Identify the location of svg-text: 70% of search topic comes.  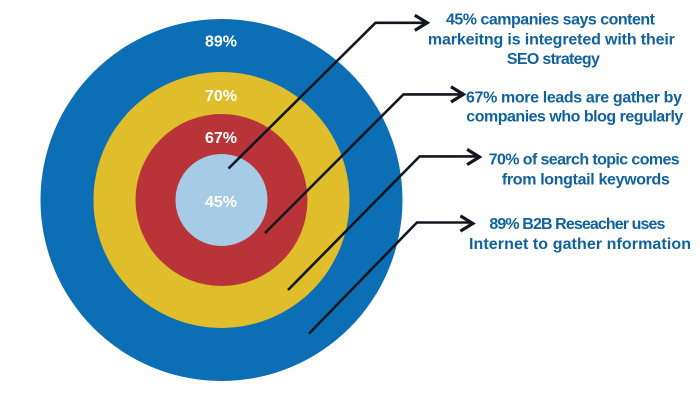
(584, 160).